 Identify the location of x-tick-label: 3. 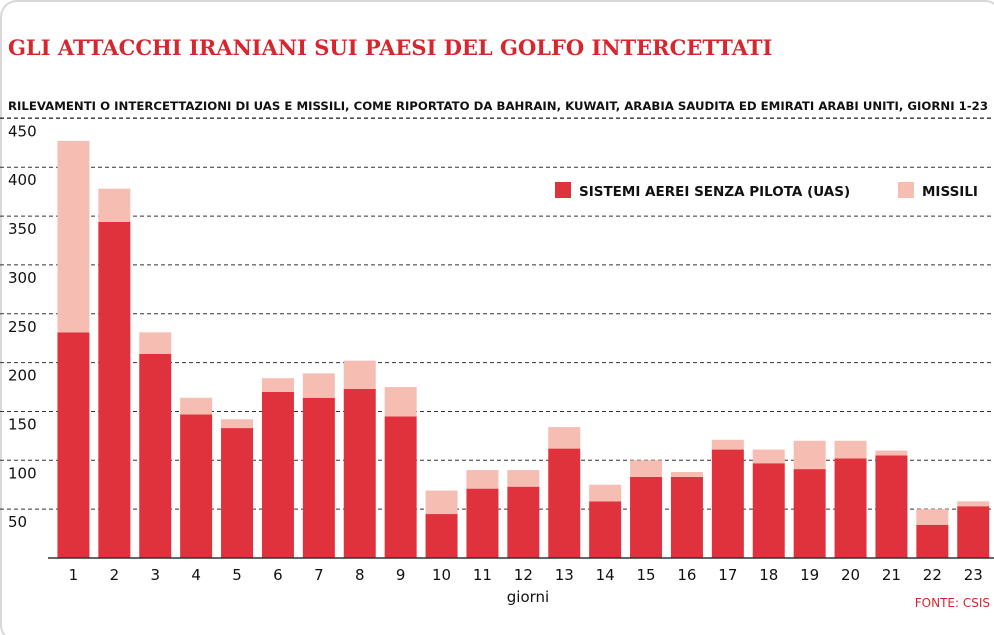
(155, 575).